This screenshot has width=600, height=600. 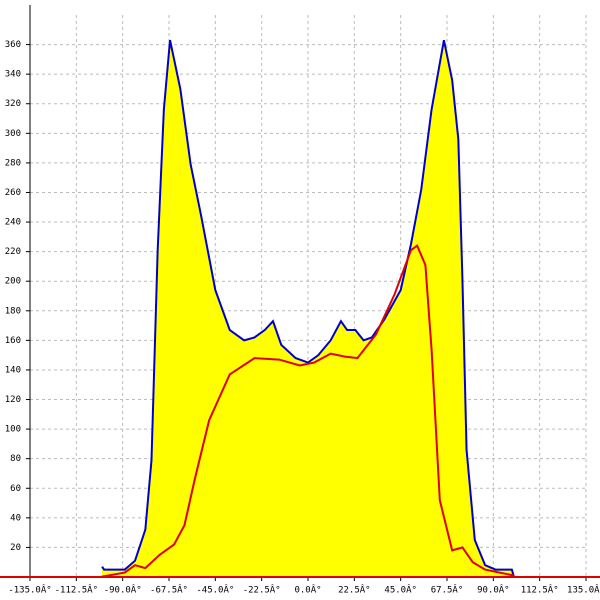 I want to click on y-tick-label: 40, so click(x=15, y=518).